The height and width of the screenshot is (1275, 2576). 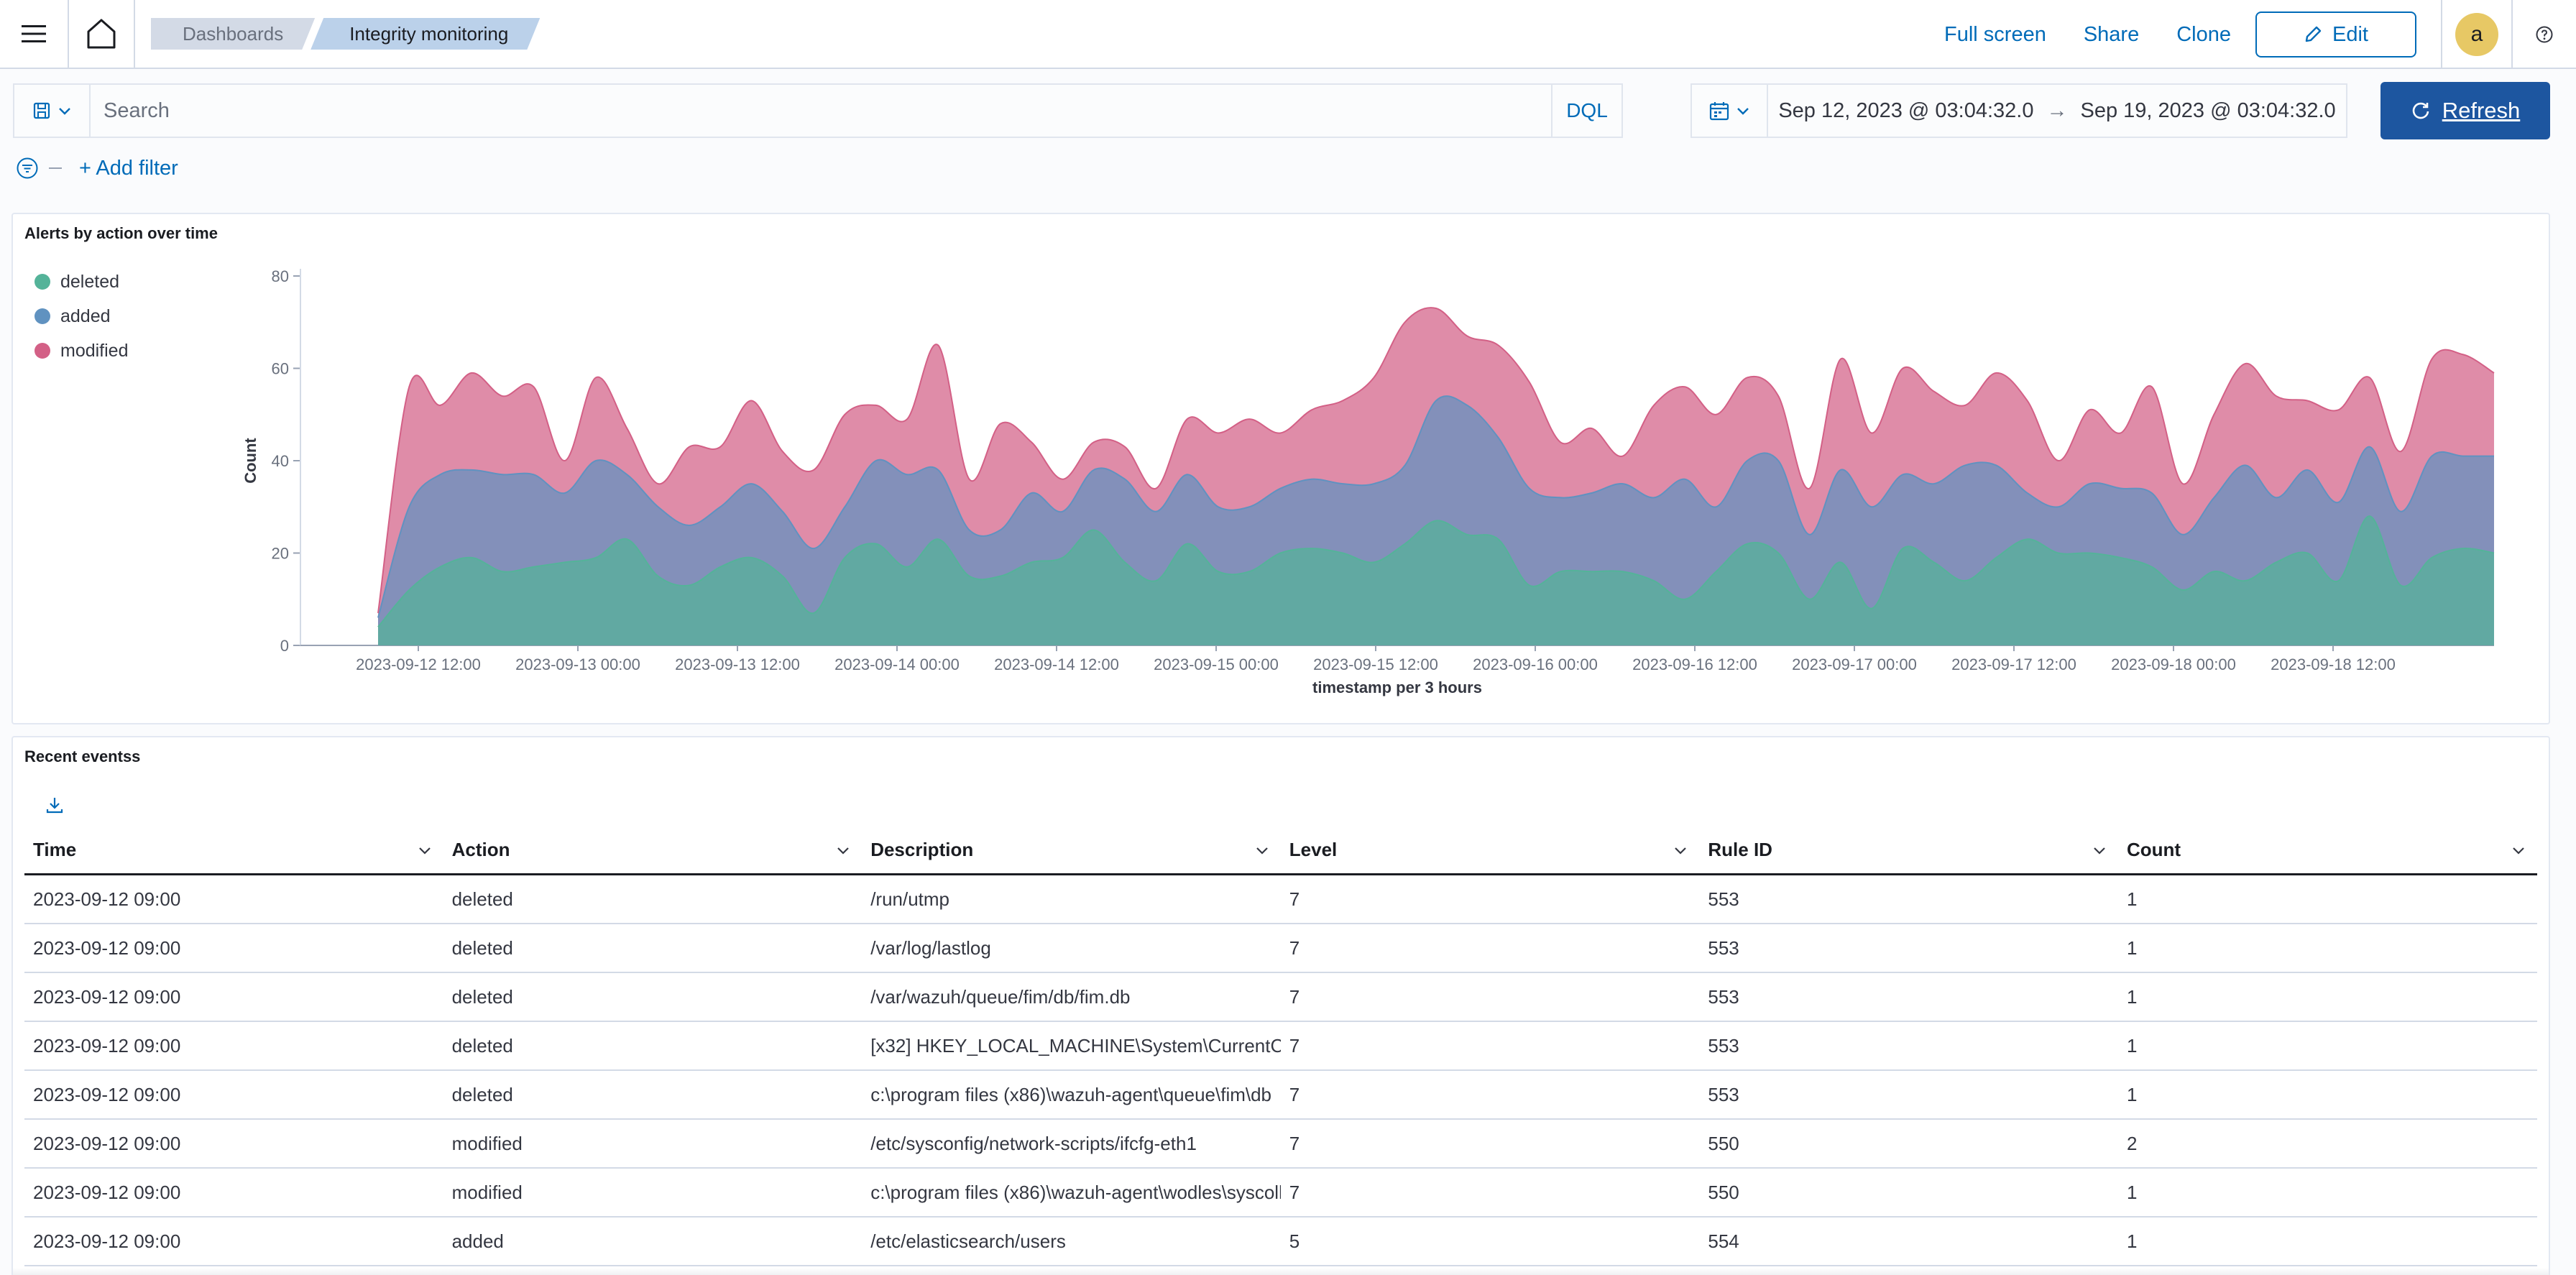 I want to click on column-header-label: Action, so click(x=480, y=849).